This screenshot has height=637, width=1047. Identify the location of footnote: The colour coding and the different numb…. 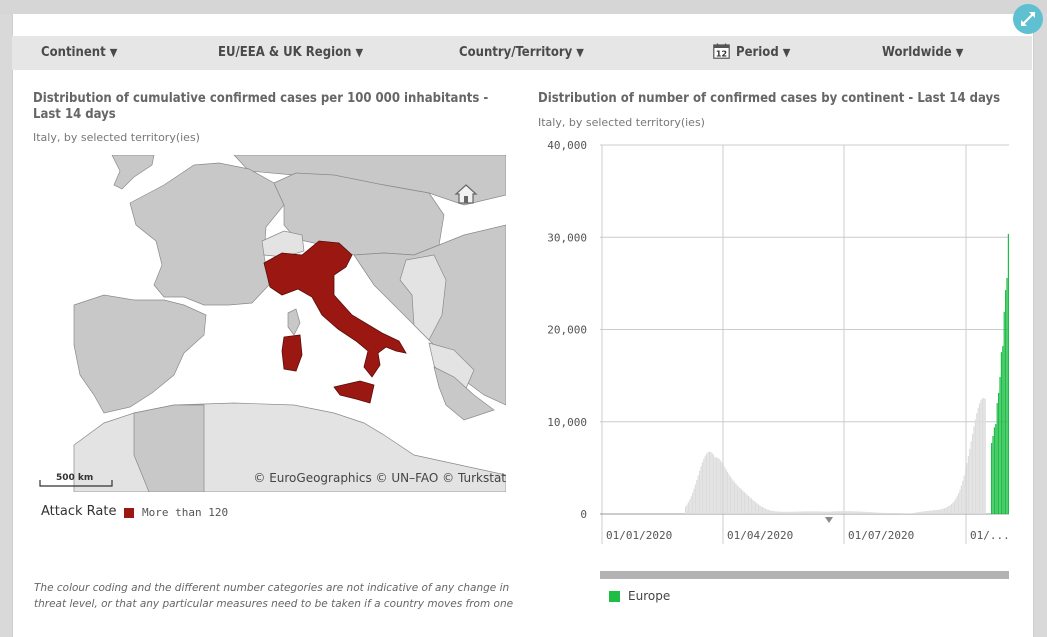
(274, 596).